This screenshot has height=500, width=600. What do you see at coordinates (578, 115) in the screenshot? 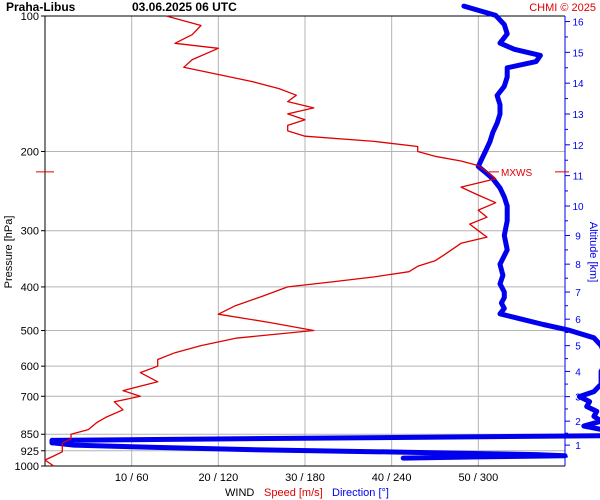
I see `altitude-tick-label: 13` at bounding box center [578, 115].